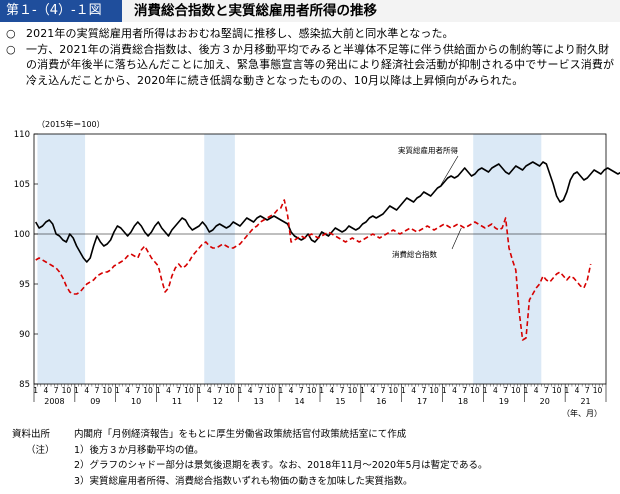 The height and width of the screenshot is (494, 620). What do you see at coordinates (71, 124) in the screenshot?
I see `unit-label: （2015年＝100）` at bounding box center [71, 124].